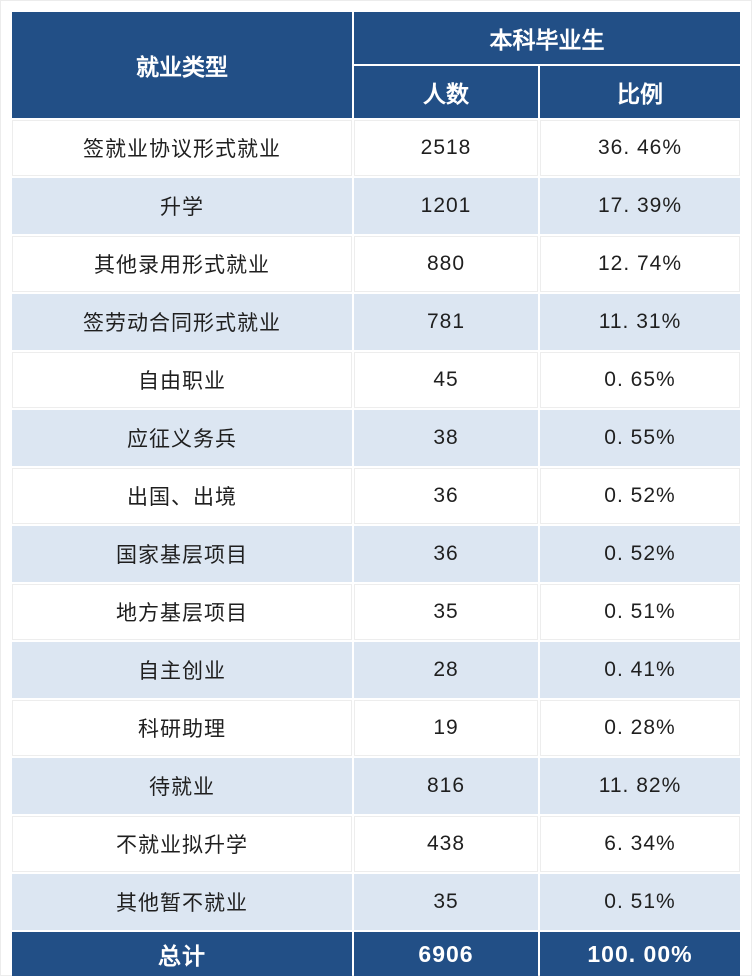 The height and width of the screenshot is (978, 752). I want to click on type-cell: 升学, so click(182, 206).